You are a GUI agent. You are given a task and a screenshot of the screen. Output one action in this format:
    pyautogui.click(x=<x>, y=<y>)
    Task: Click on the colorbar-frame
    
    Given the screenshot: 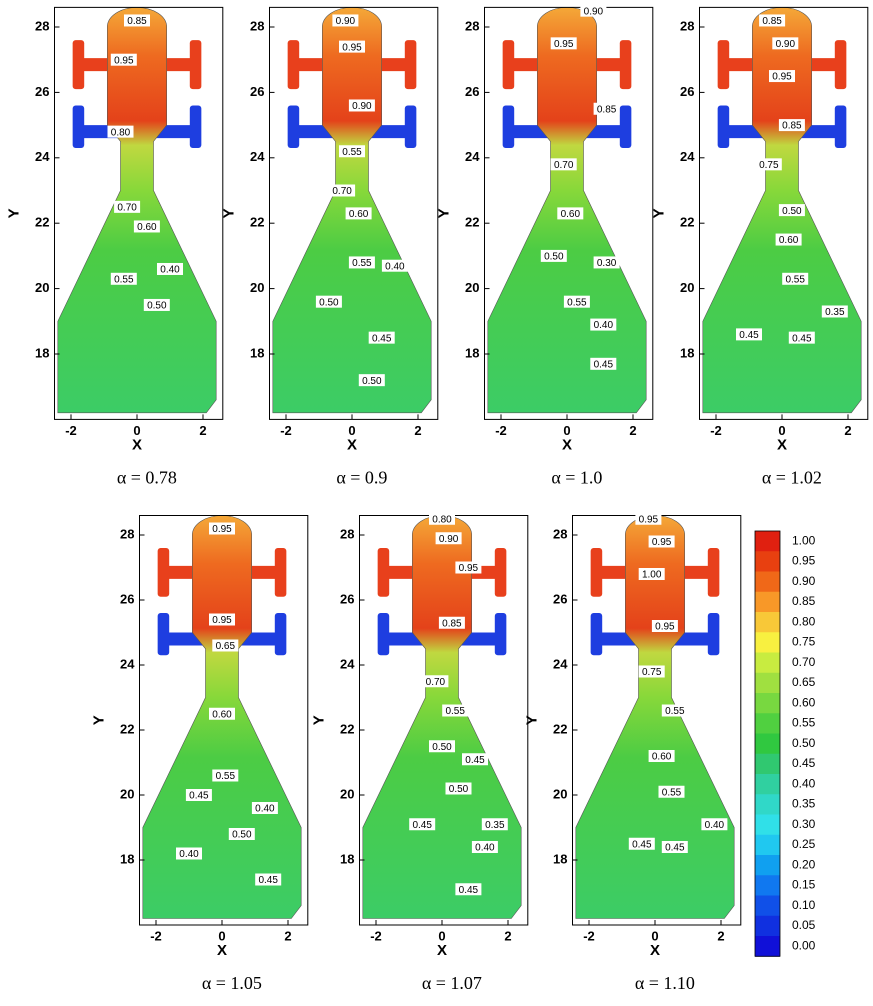 What is the action you would take?
    pyautogui.click(x=767, y=743)
    